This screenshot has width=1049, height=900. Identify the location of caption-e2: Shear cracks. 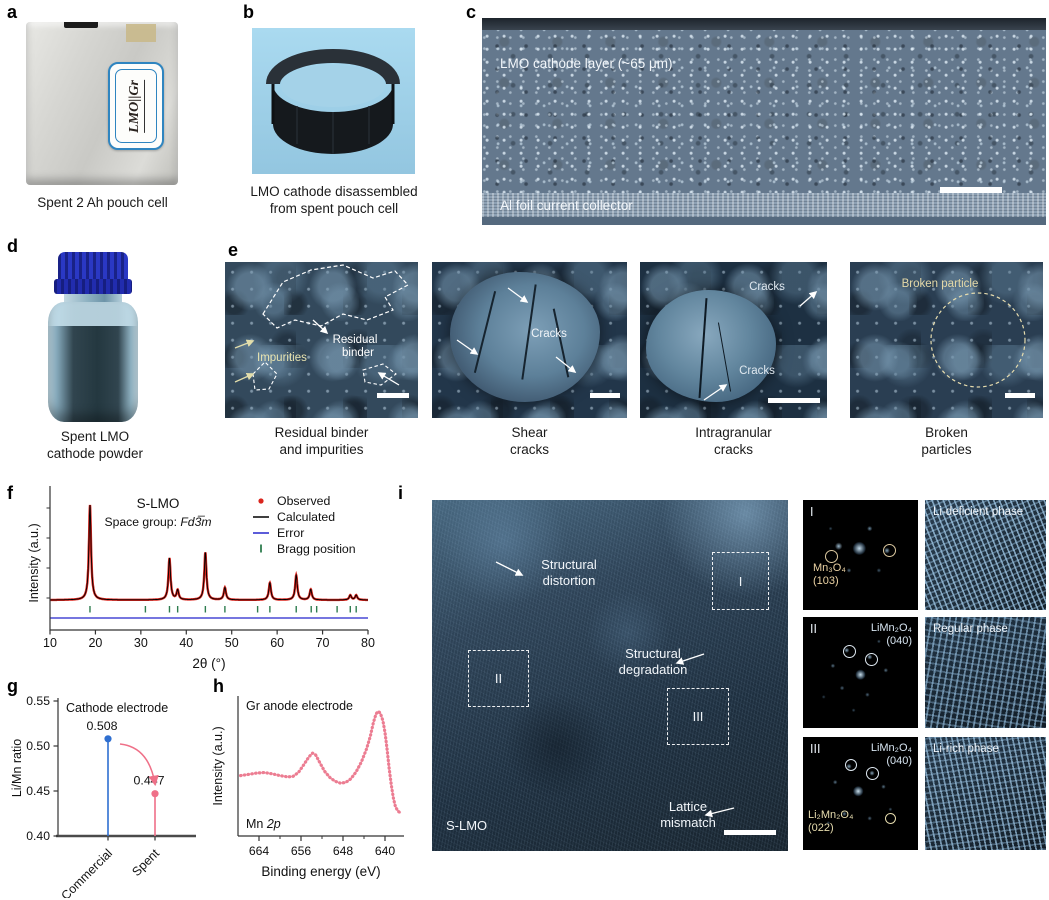
(529, 441).